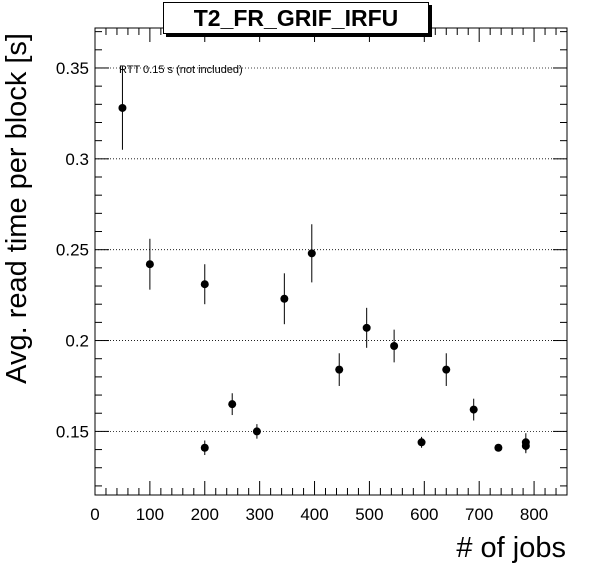  Describe the element at coordinates (296, 18) in the screenshot. I see `chart-title: T2_FR_GRIF_IRFU` at that location.